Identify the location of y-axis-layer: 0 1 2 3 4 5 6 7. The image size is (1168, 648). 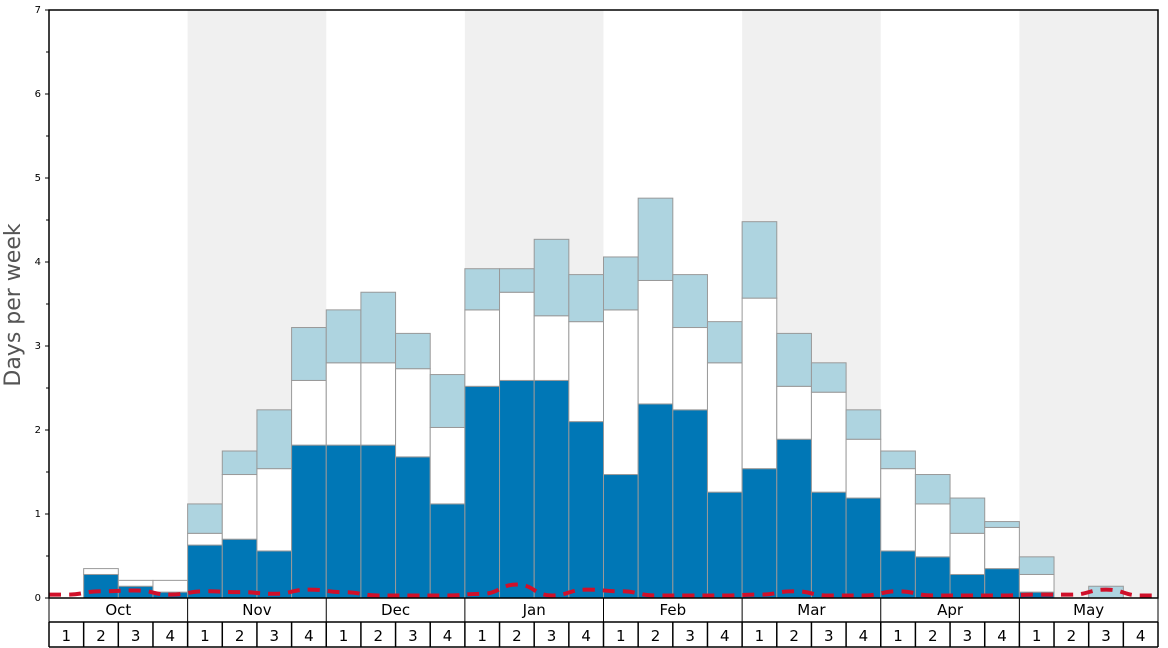
(42, 304).